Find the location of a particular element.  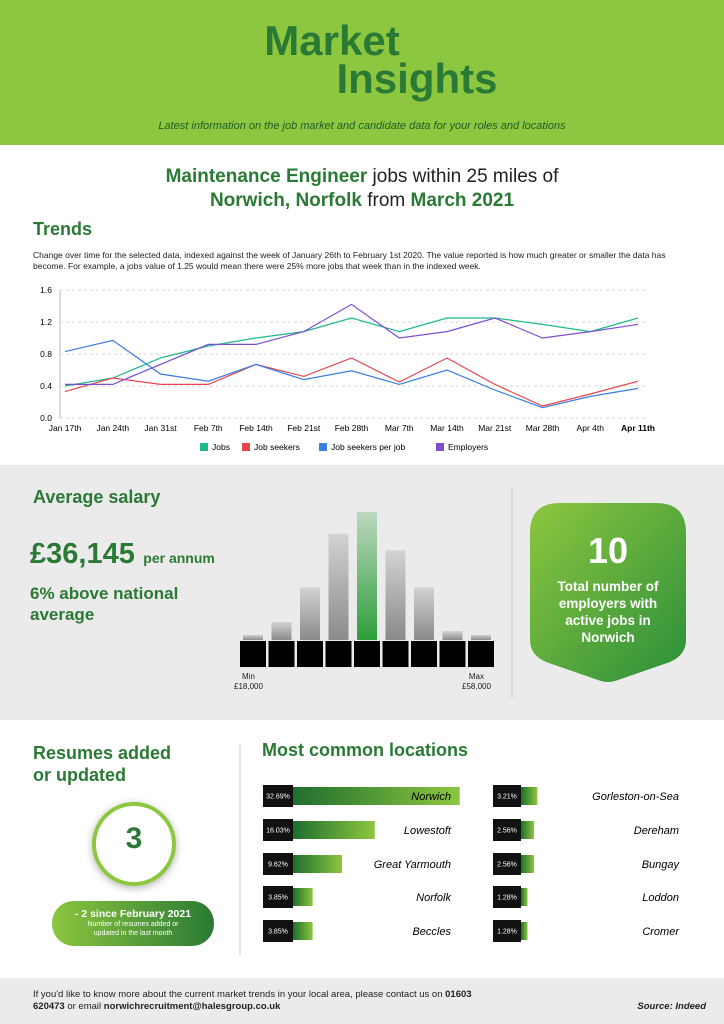

salary: £36,145 per annum is located at coordinates (122, 554).